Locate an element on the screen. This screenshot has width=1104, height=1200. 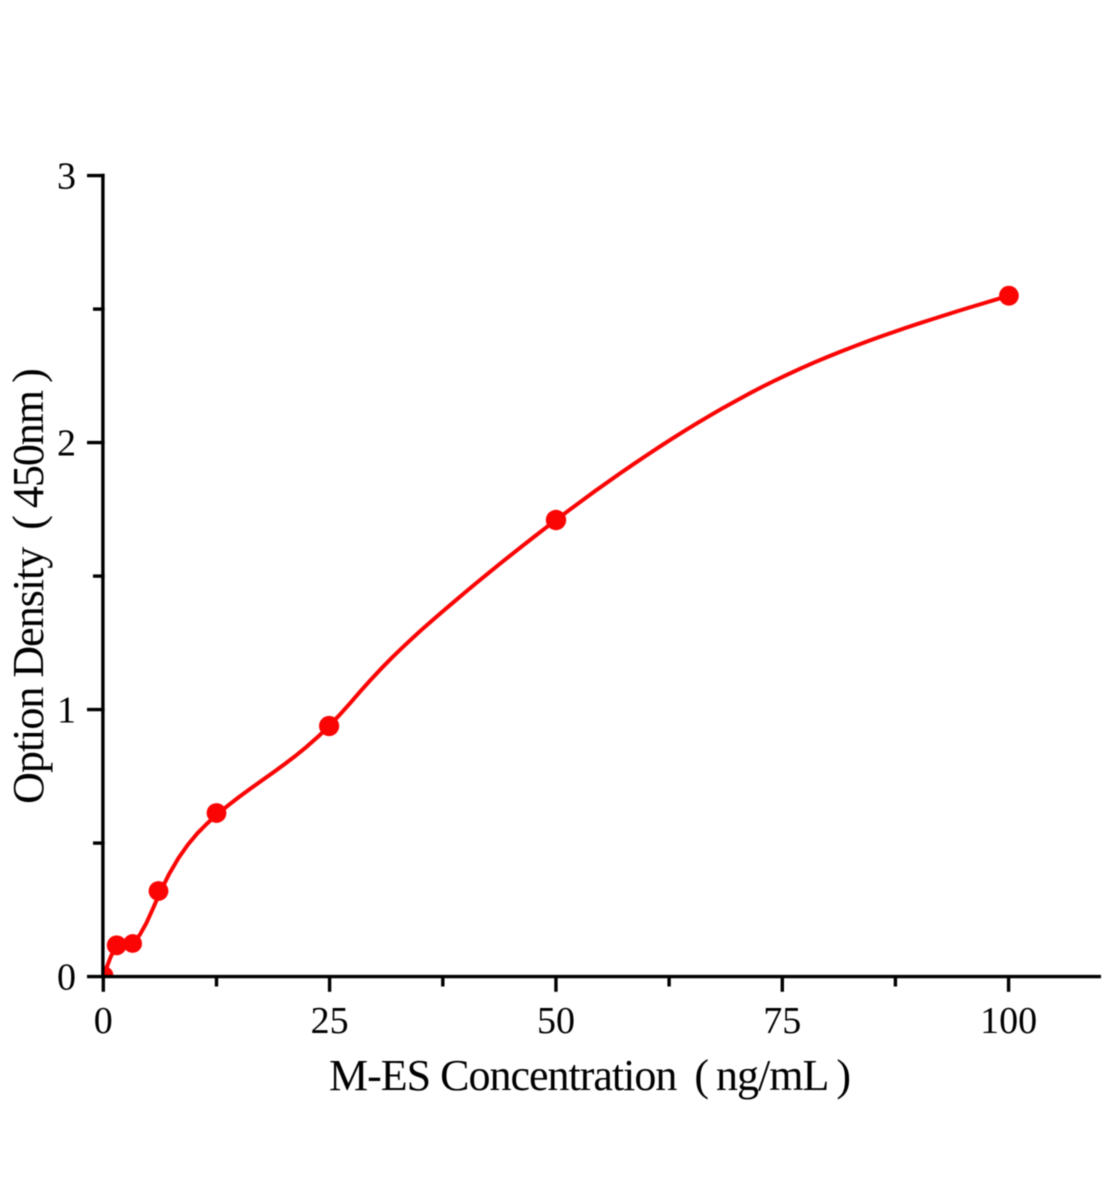
svg-text: 75 is located at coordinates (782, 1021).